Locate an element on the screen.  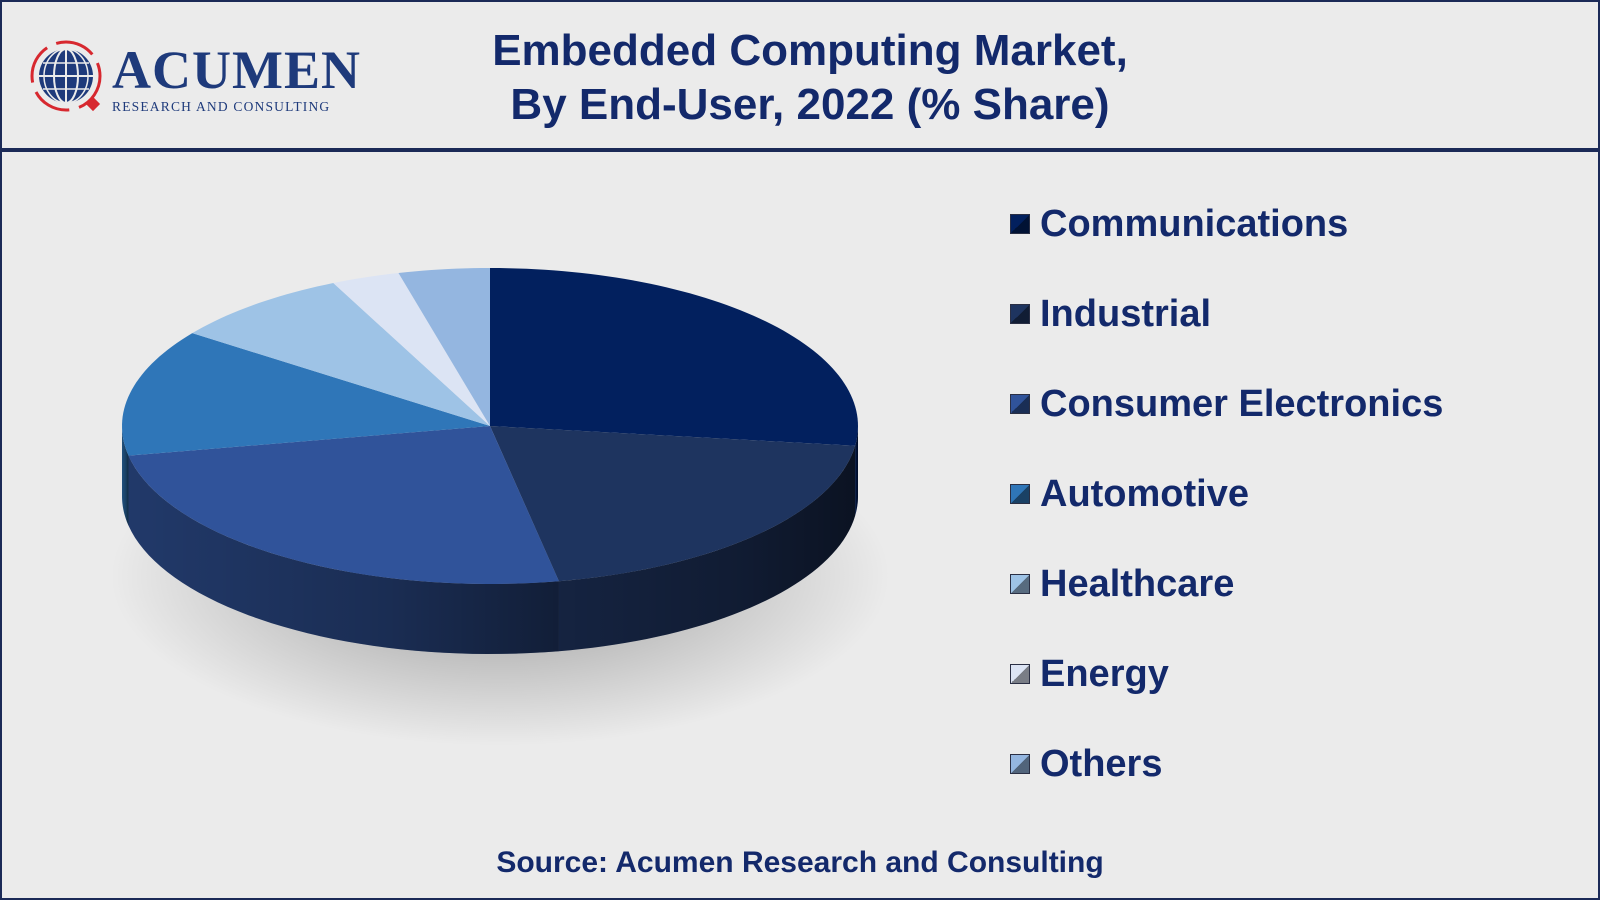
pie-slice-automotive is located at coordinates (306, 394).